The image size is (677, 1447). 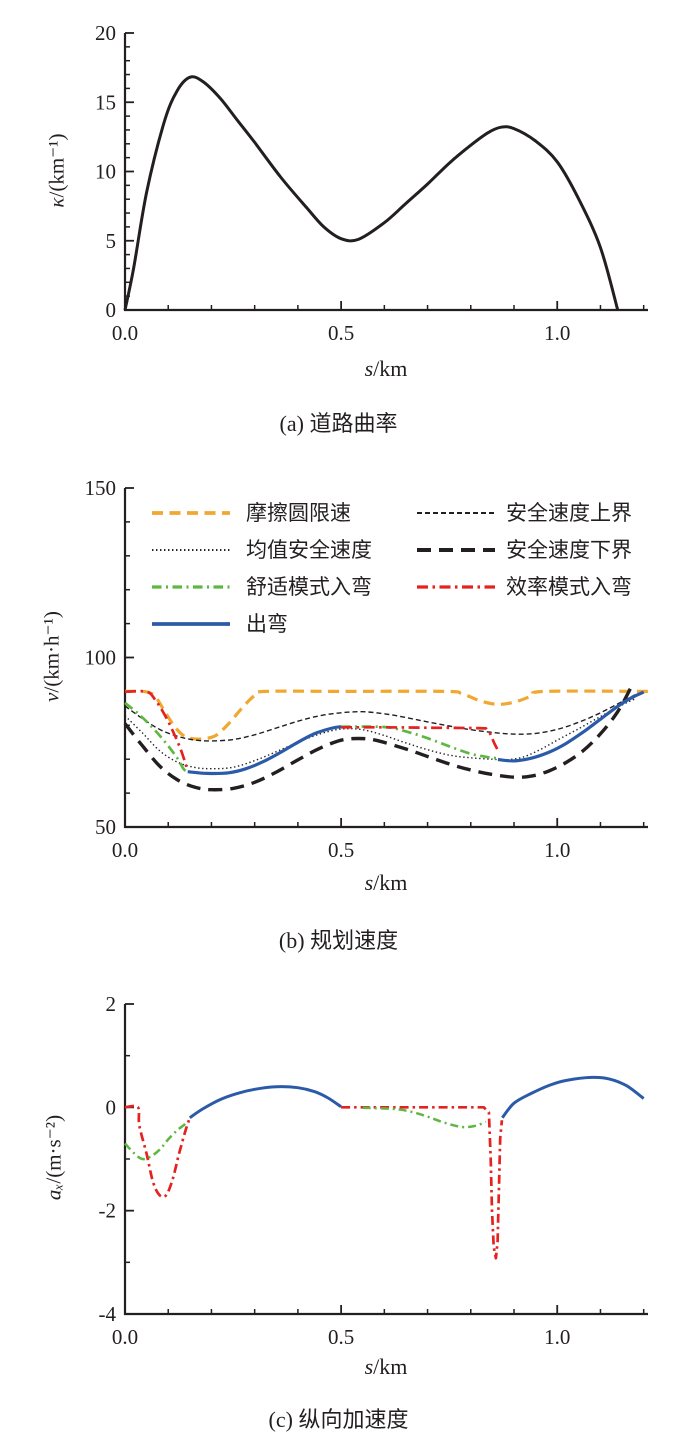 I want to click on legend-label-效率模式入弯: 效率模式入弯, so click(x=569, y=587).